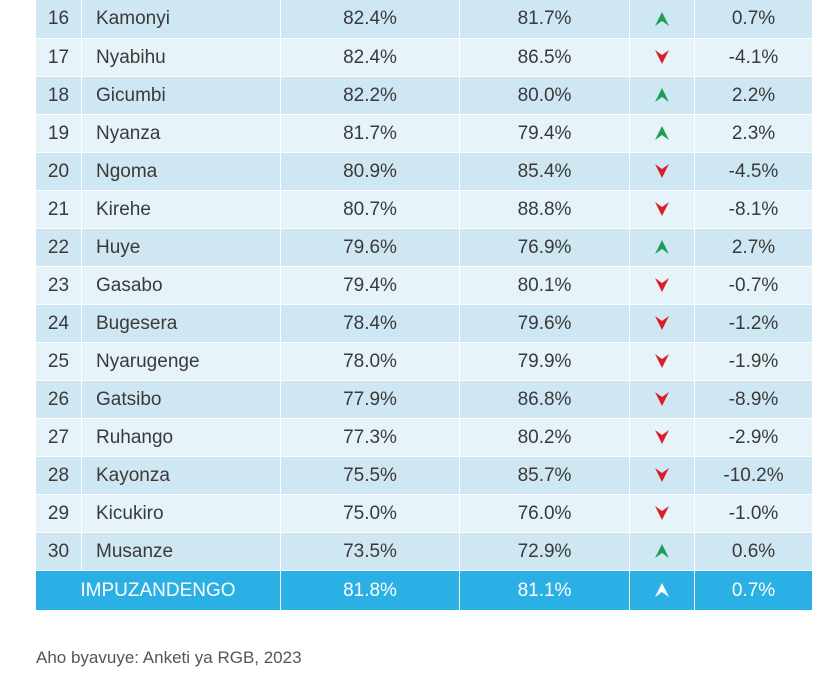  What do you see at coordinates (181, 247) in the screenshot?
I see `district-name-cell: Huye` at bounding box center [181, 247].